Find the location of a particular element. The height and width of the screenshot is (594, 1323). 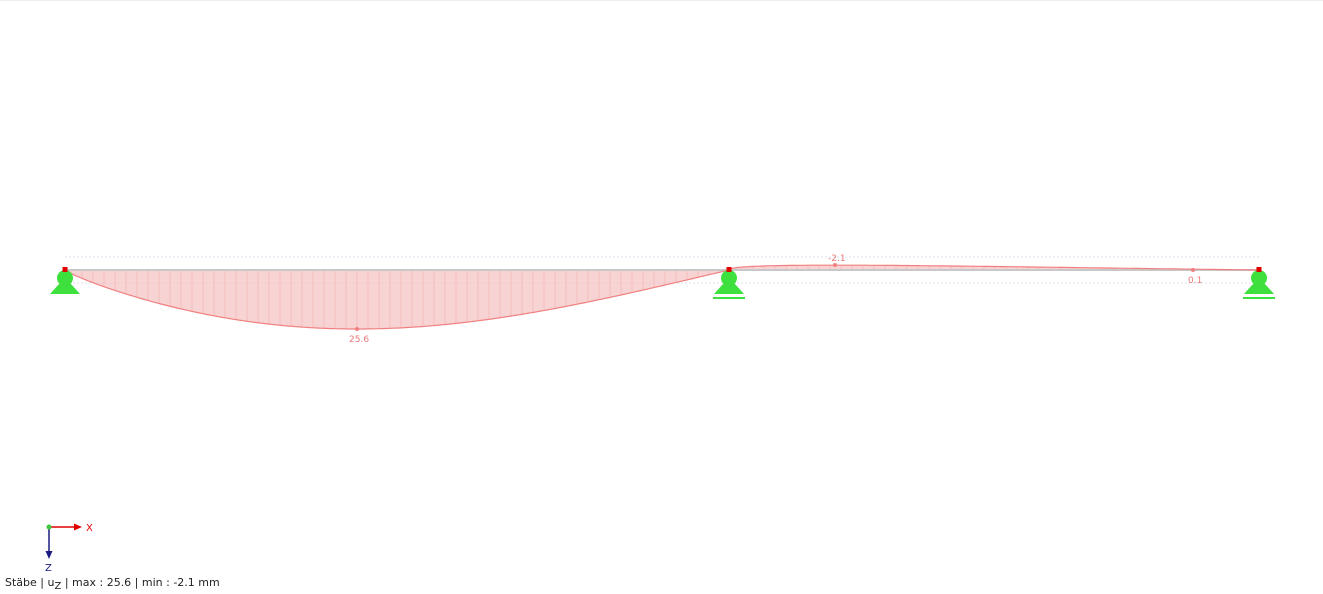

max-point is located at coordinates (357, 329).